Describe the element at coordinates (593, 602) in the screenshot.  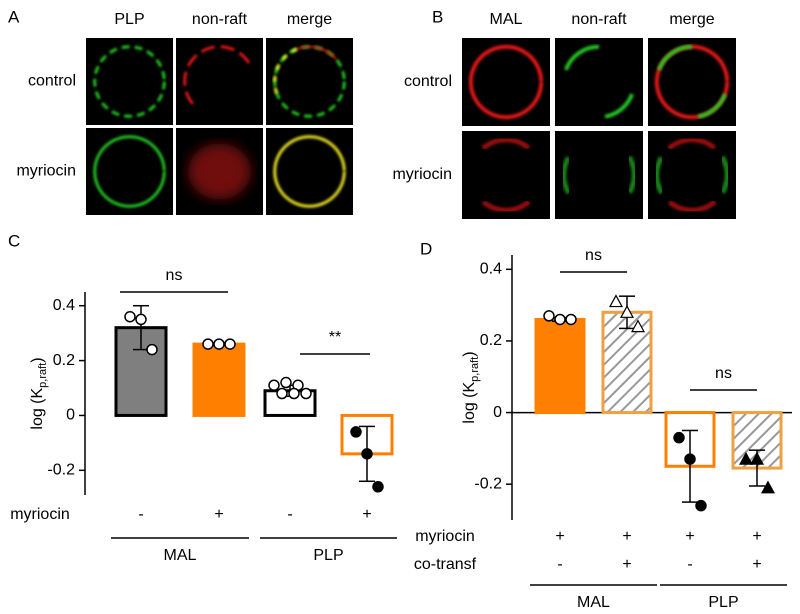
I see `group-label: MAL` at that location.